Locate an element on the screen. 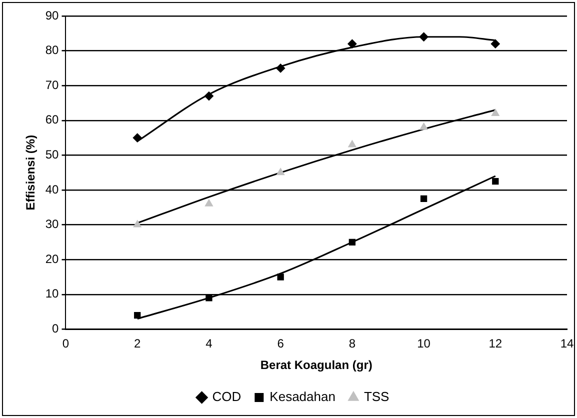 This screenshot has height=418, width=577. y-tick-label: 80 is located at coordinates (52, 50).